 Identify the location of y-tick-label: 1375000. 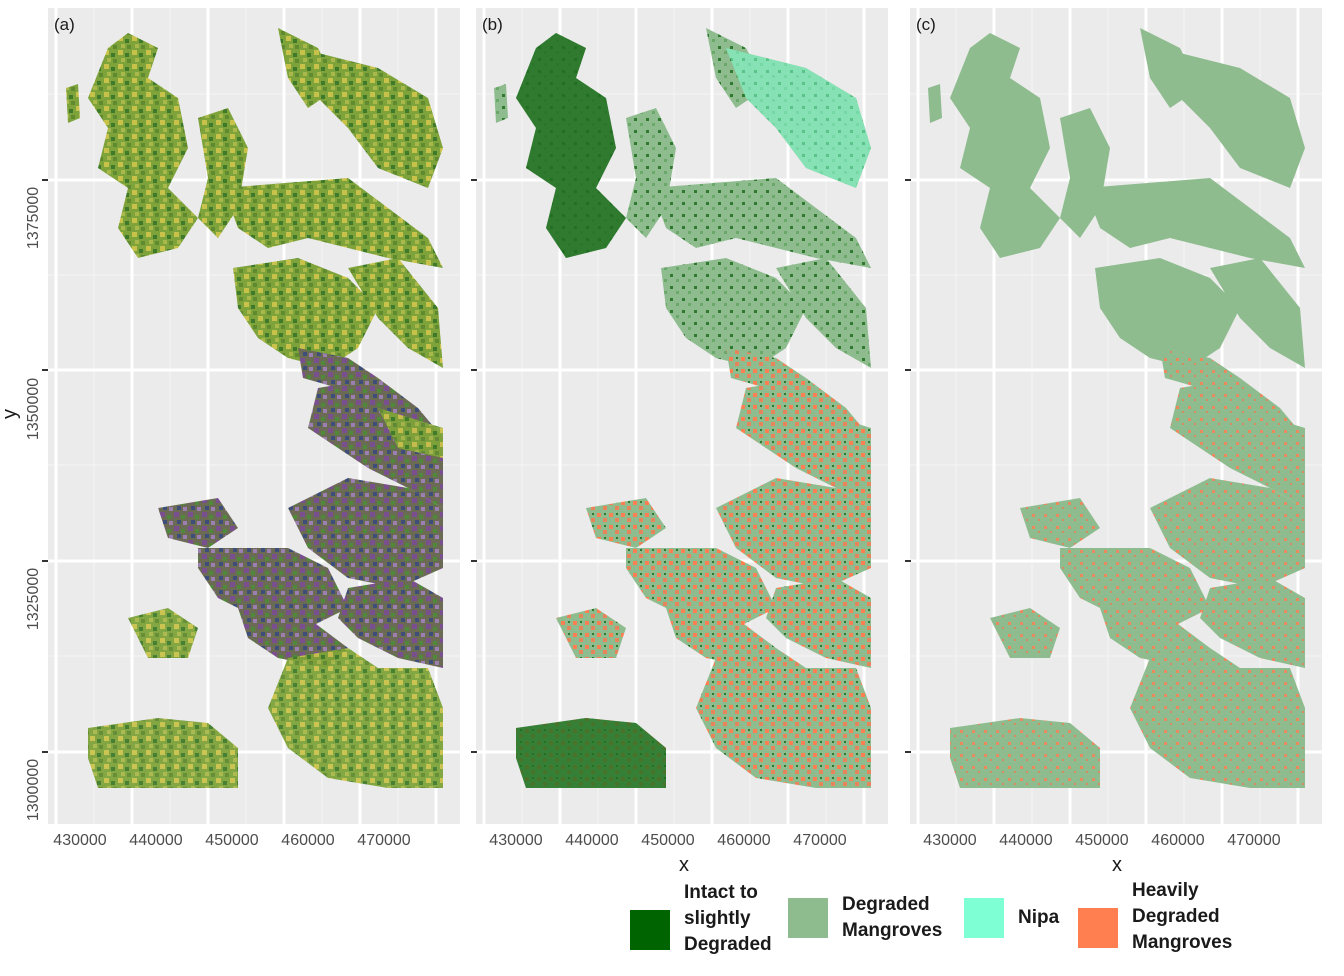
(33, 218).